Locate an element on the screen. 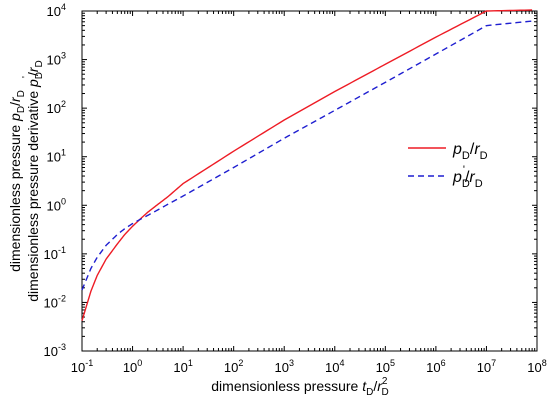  y-tick-label: 10¹ is located at coordinates (56, 156).